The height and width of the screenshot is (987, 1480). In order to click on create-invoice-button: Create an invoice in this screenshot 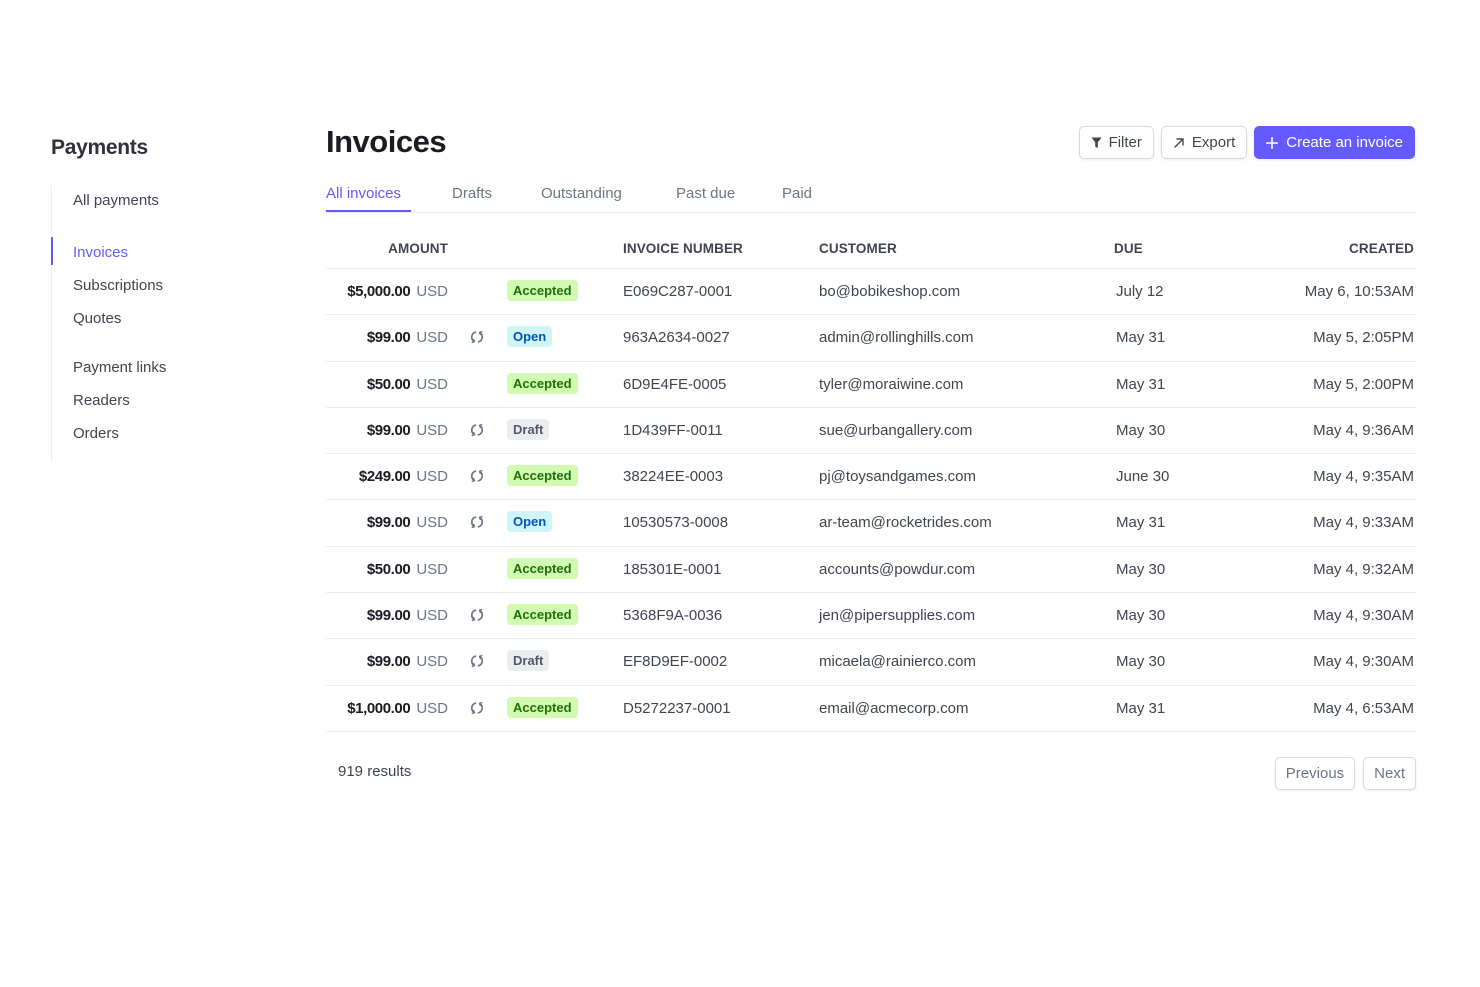, I will do `click(1334, 142)`.